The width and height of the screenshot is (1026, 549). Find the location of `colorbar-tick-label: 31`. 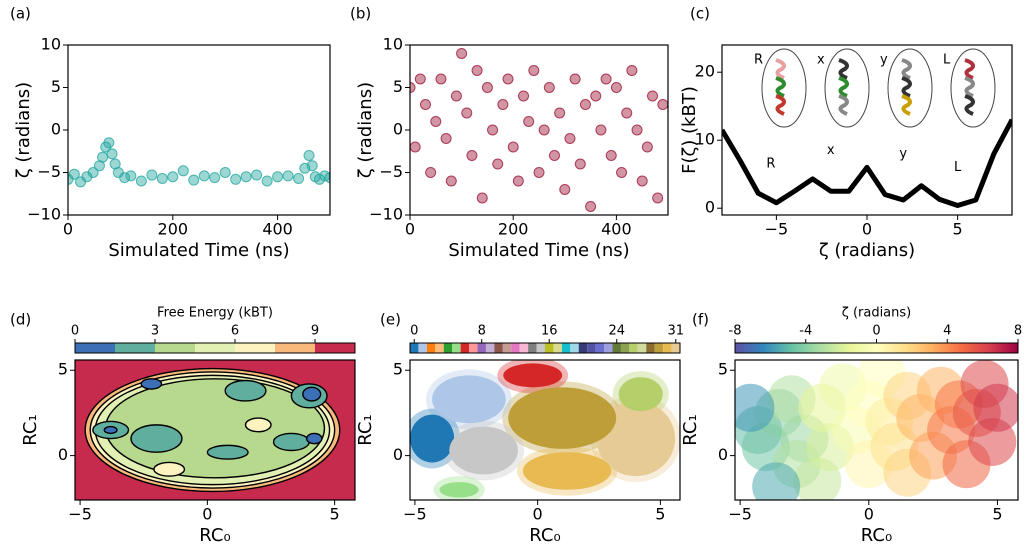

colorbar-tick-label: 31 is located at coordinates (676, 331).